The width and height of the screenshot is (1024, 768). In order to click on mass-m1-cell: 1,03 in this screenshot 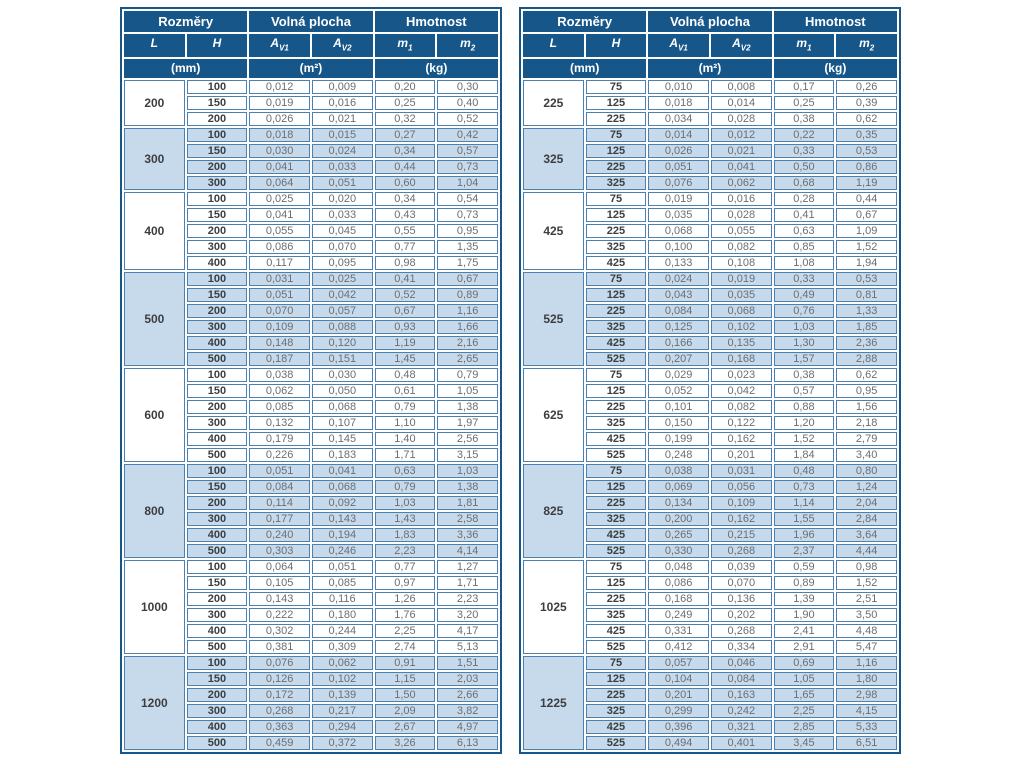, I will do `click(804, 327)`.